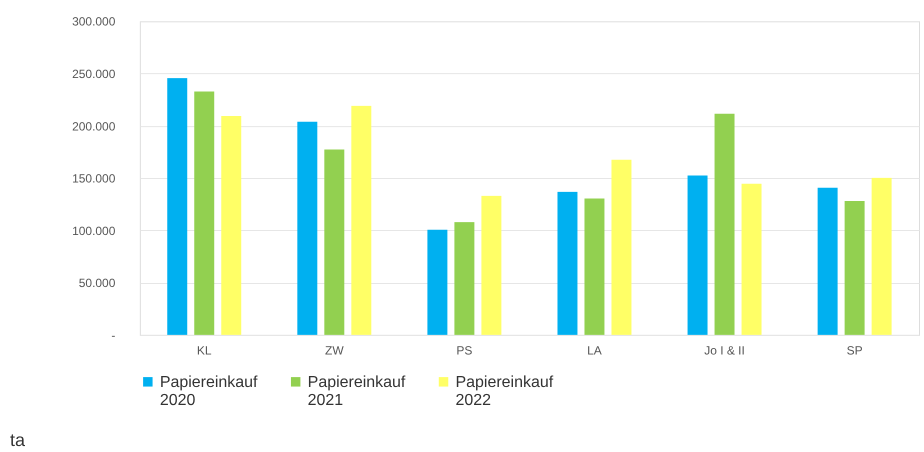 This screenshot has height=452, width=924. I want to click on x-tick-label: Jo I & II, so click(724, 350).